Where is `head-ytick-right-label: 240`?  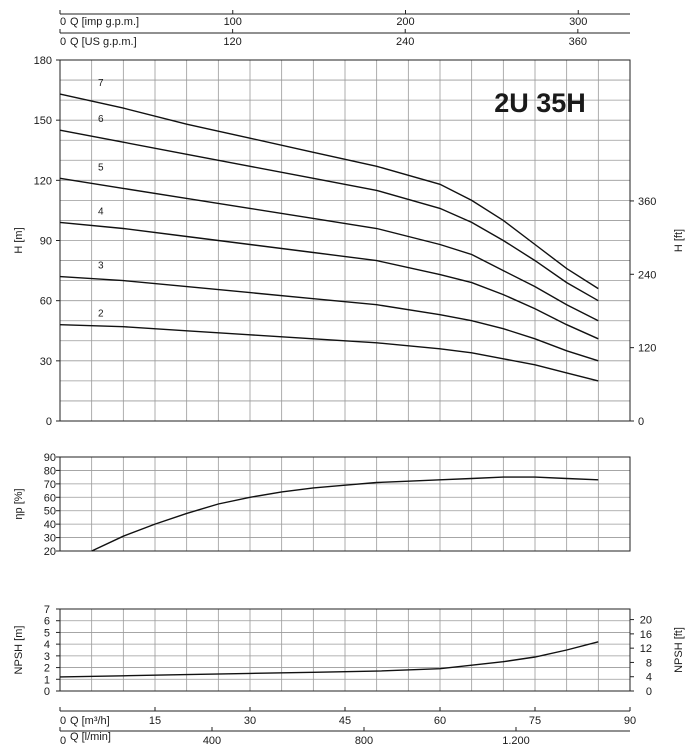
head-ytick-right-label: 240 is located at coordinates (647, 275).